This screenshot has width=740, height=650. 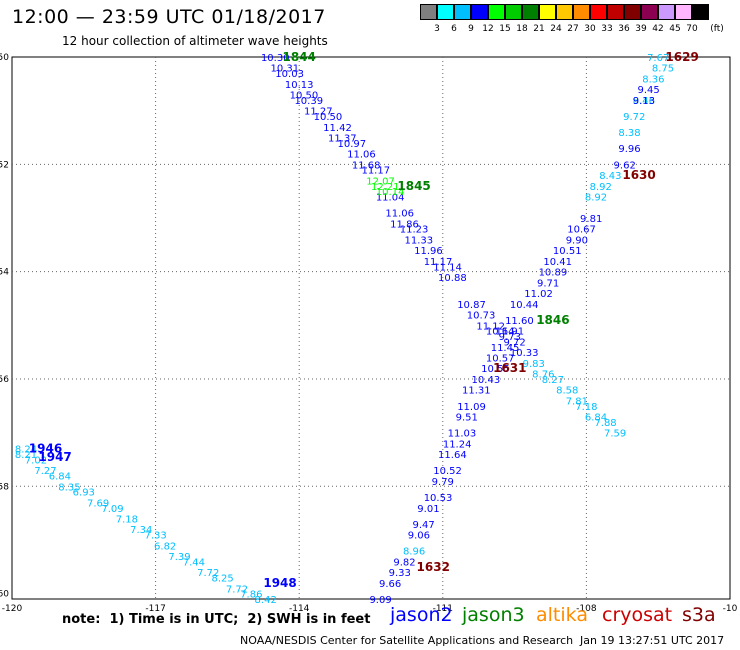 What do you see at coordinates (328, 117) in the screenshot?
I see `swh-value-label: 10.50` at bounding box center [328, 117].